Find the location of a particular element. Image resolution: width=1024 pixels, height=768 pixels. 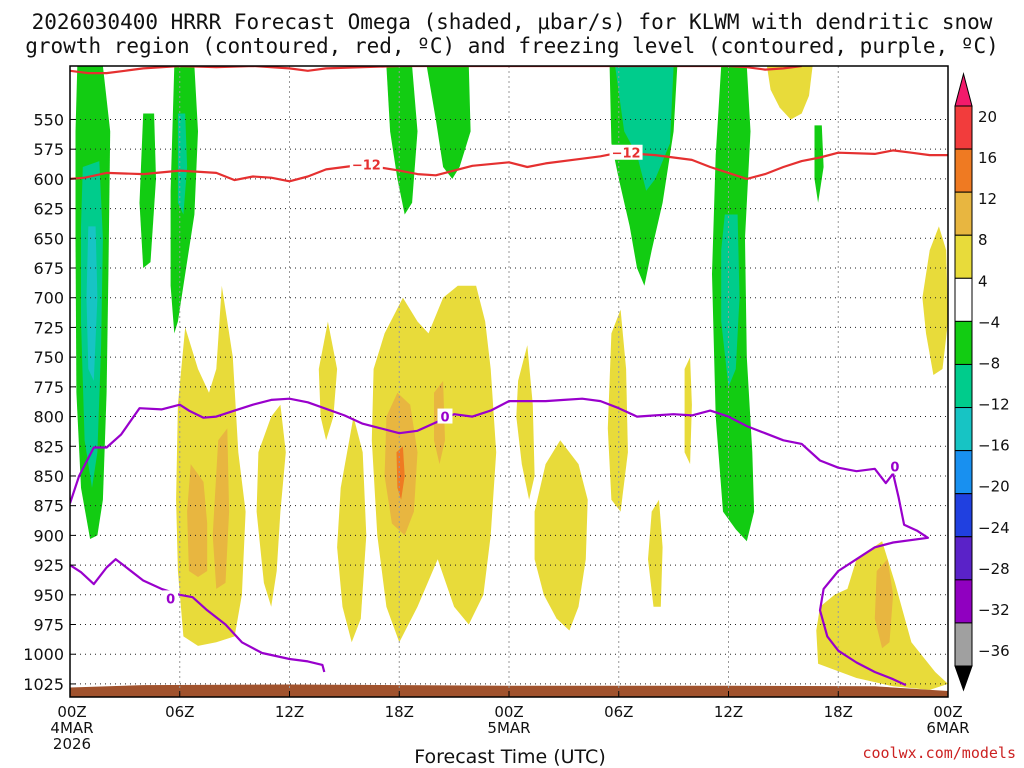

colorbar-label-4: 4 is located at coordinates (983, 281).